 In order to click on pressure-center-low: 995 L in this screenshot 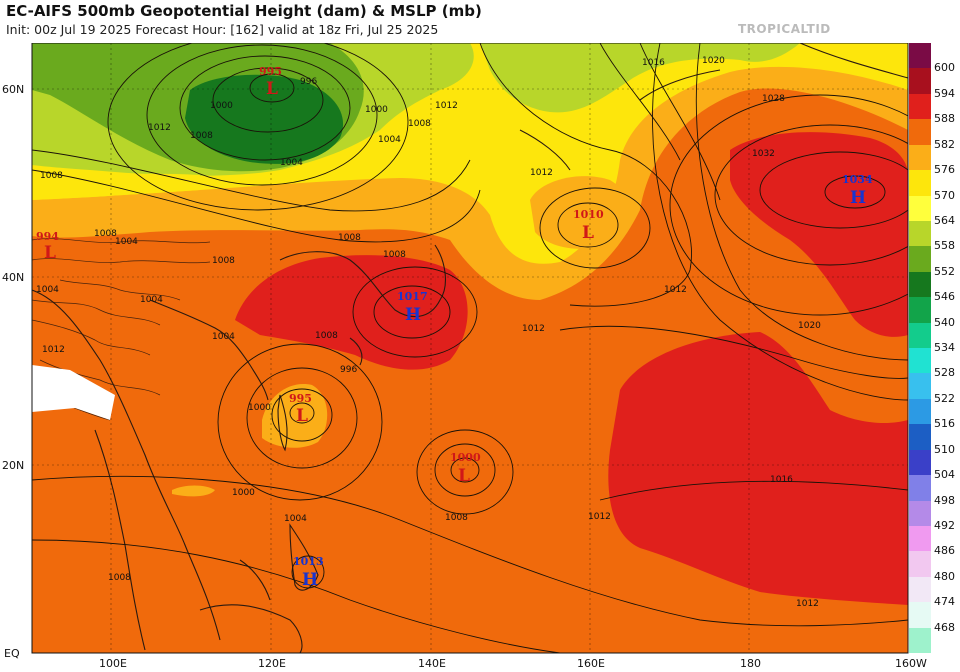, I will do `click(270, 82)`.